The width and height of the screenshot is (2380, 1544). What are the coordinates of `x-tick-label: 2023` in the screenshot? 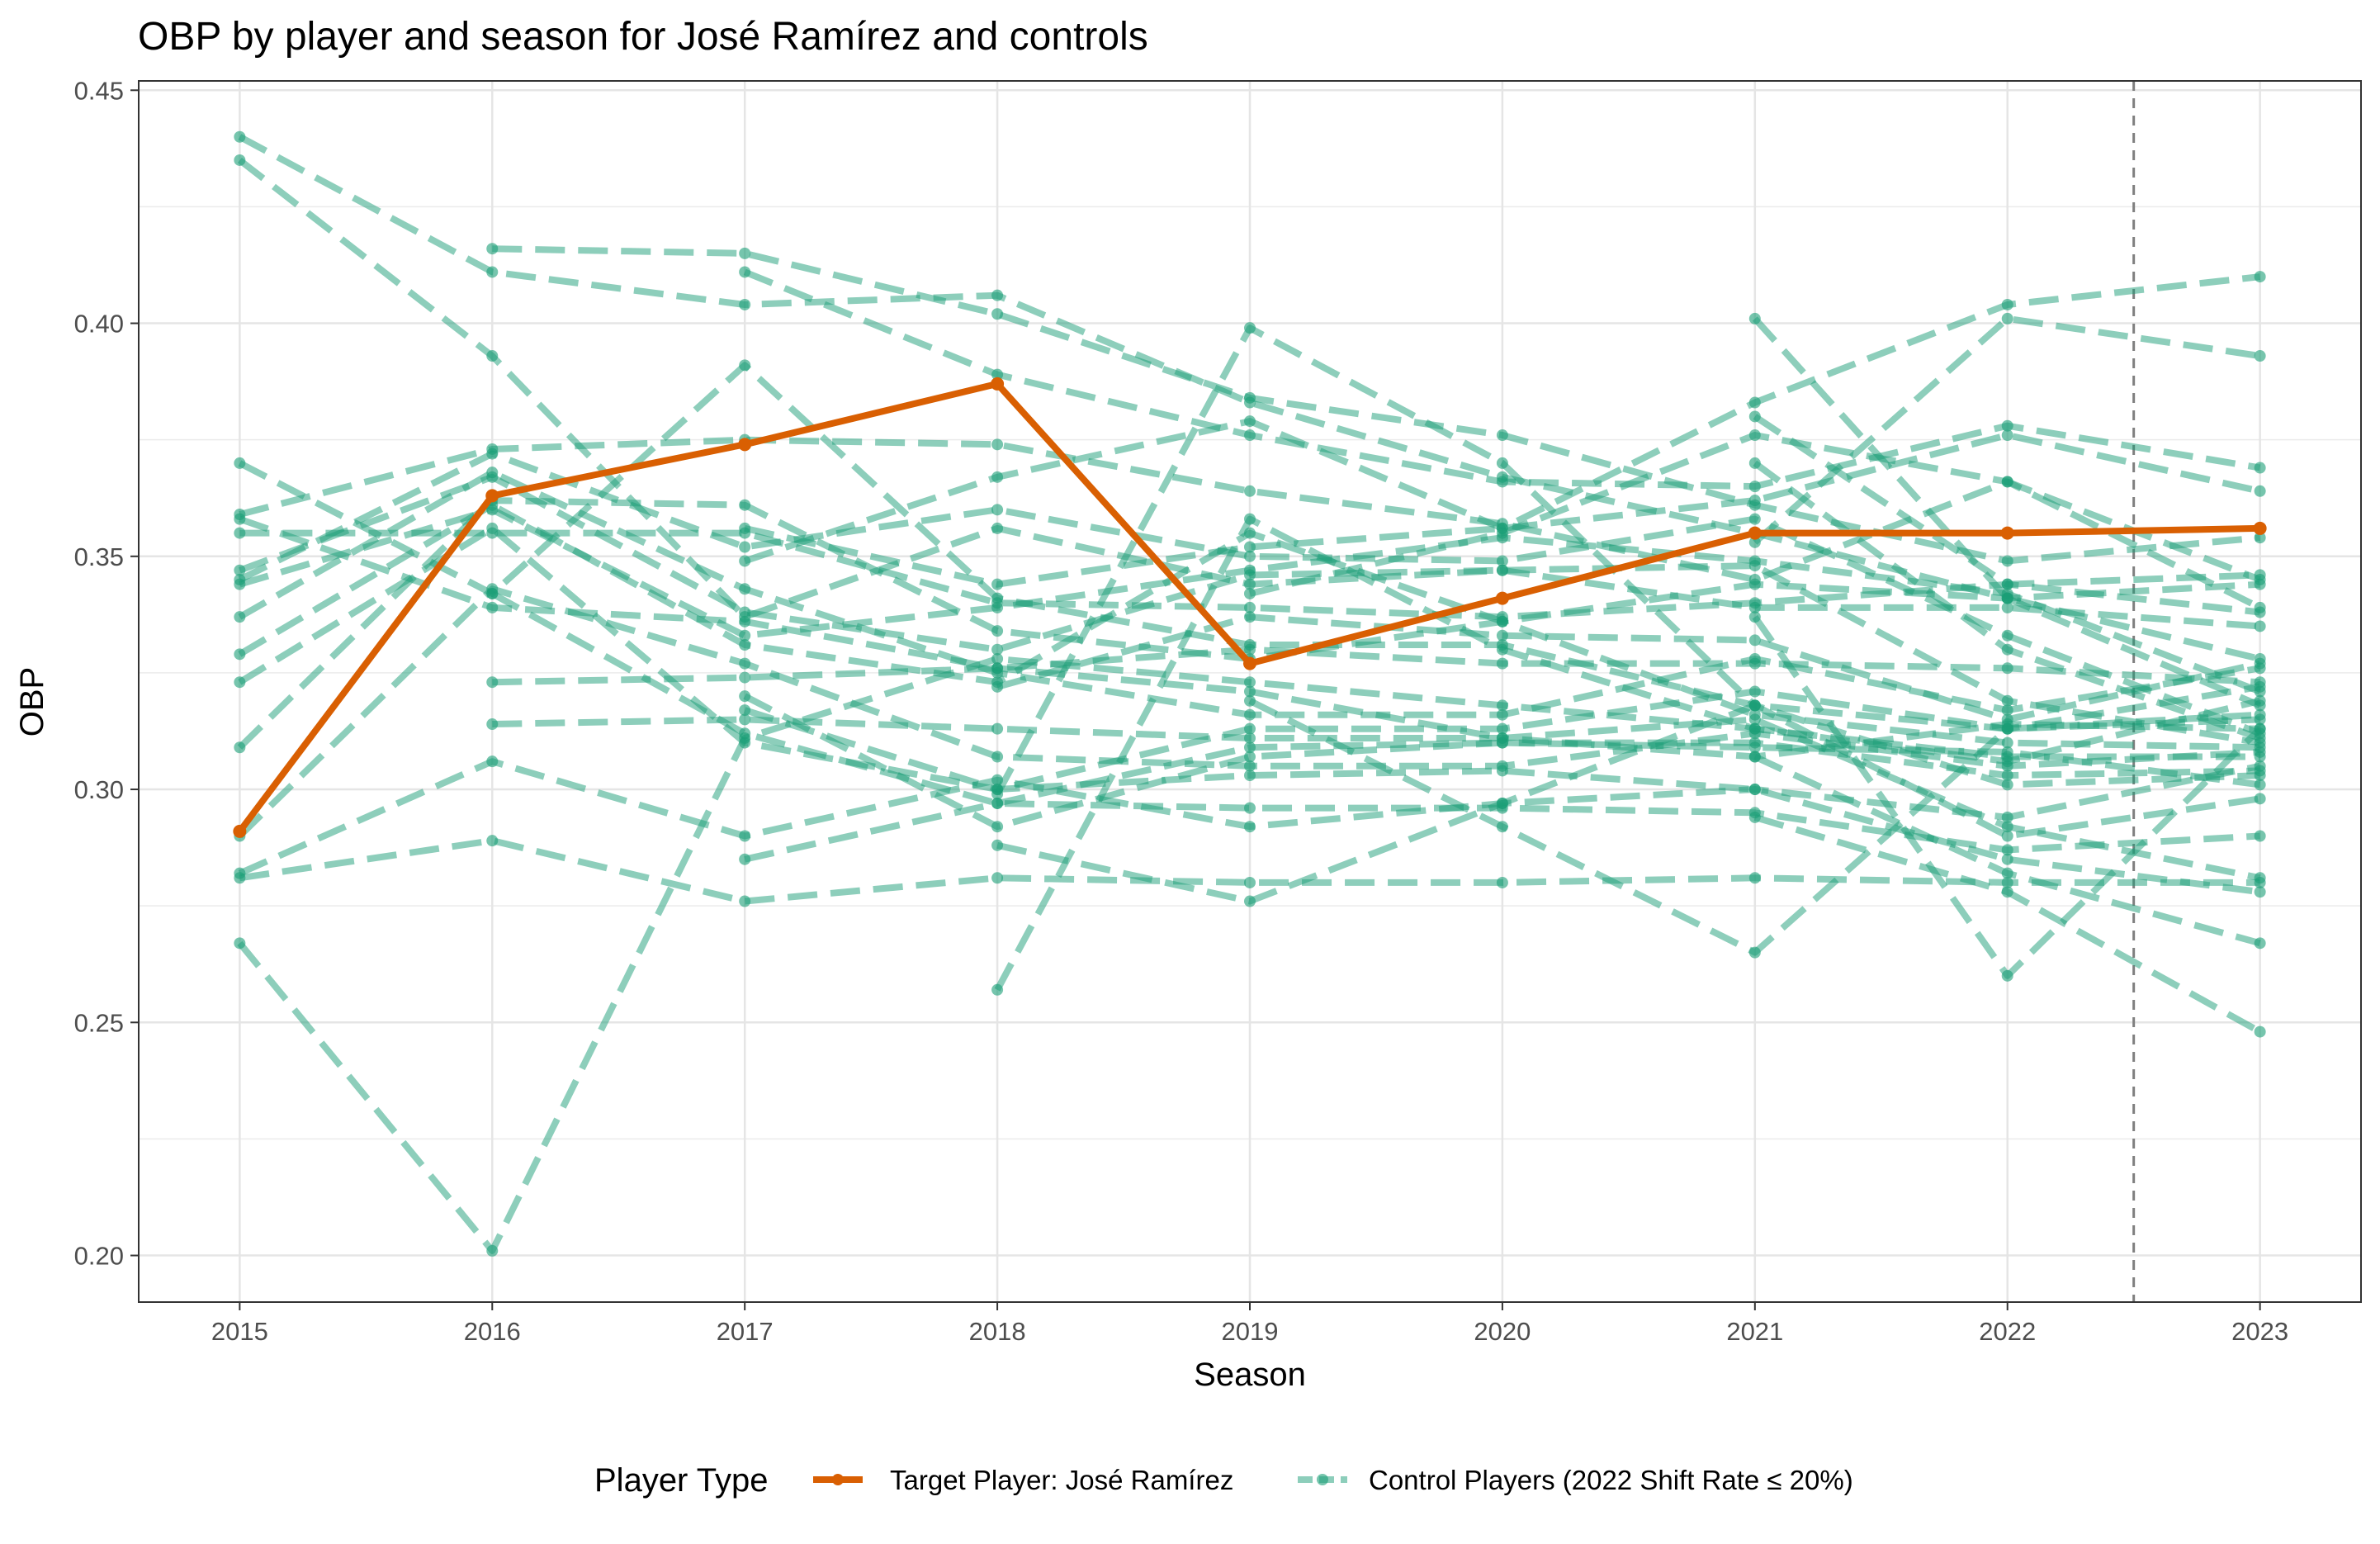 It's located at (2259, 1331).